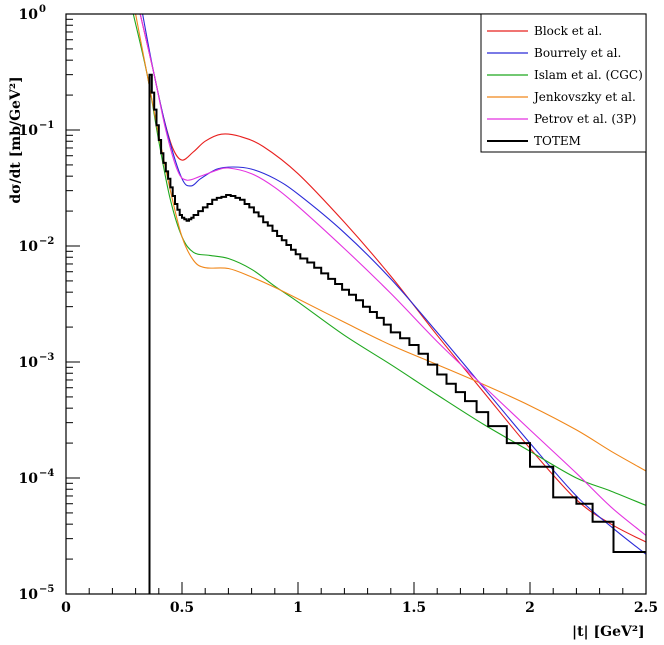 The image size is (664, 645). Describe the element at coordinates (530, 608) in the screenshot. I see `x-tick-label: 2` at that location.